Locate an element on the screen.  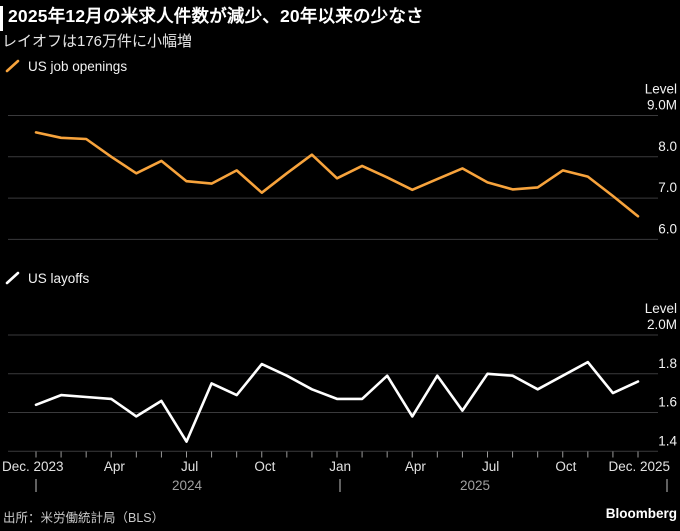
job-openings-line is located at coordinates (337, 174).